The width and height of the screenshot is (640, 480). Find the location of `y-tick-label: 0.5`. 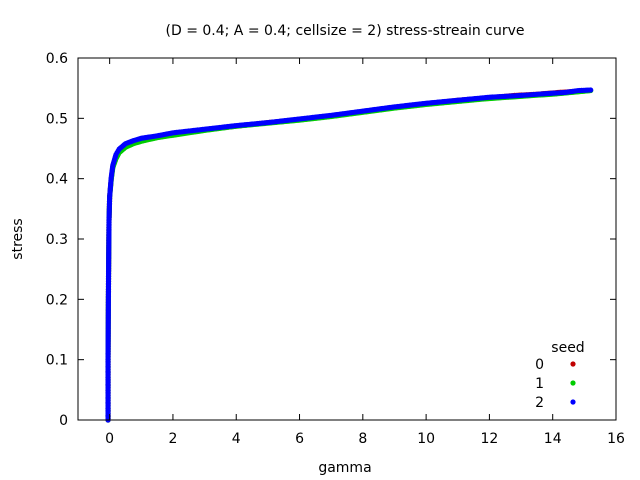

y-tick-label: 0.5 is located at coordinates (57, 119).